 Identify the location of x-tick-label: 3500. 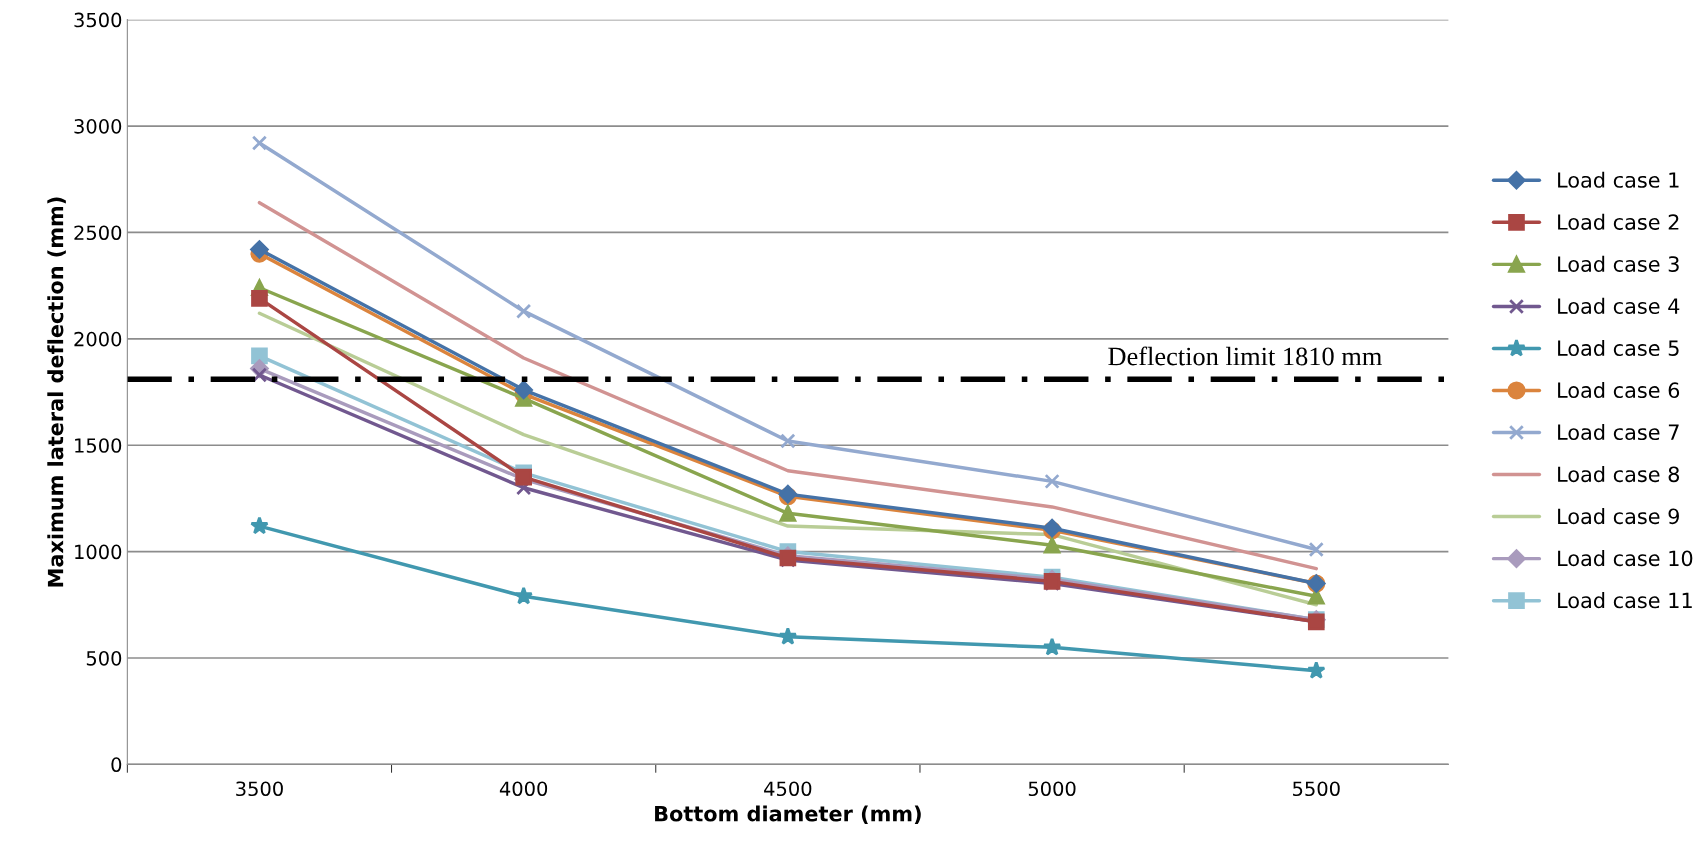
(259, 789).